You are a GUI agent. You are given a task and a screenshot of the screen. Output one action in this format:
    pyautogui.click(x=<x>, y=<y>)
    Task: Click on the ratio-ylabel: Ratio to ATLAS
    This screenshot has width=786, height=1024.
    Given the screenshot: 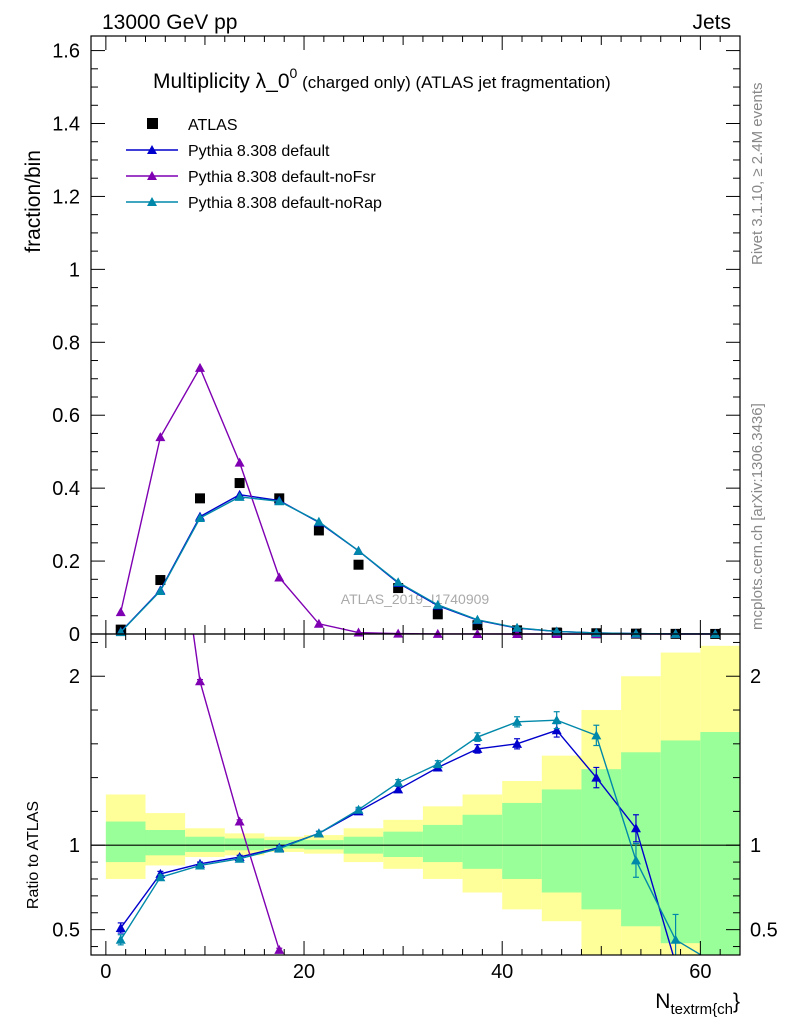 What is the action you would take?
    pyautogui.click(x=33, y=855)
    